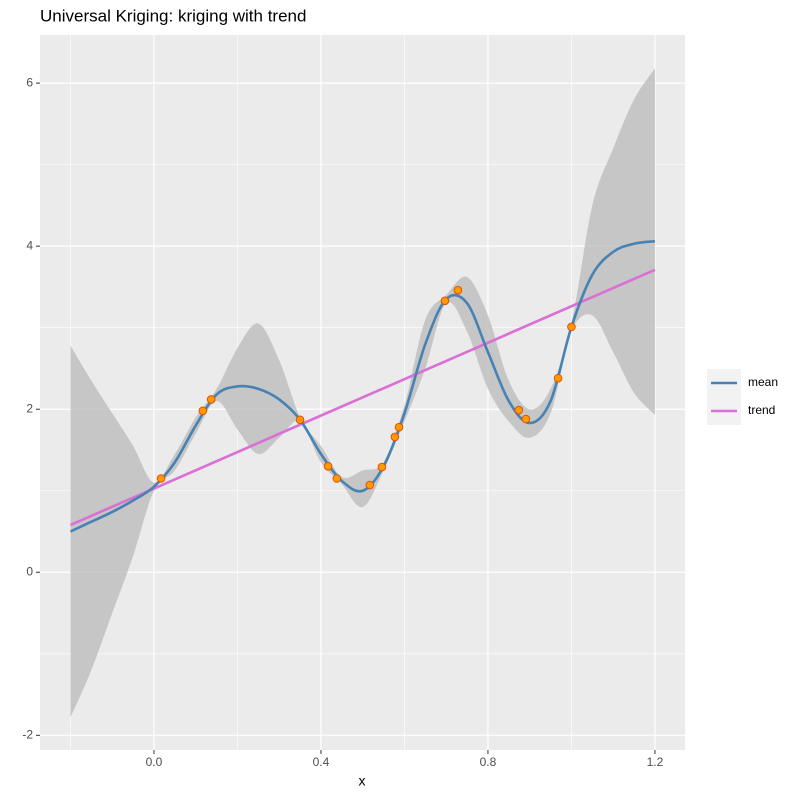 The width and height of the screenshot is (800, 800). What do you see at coordinates (29, 571) in the screenshot?
I see `y-tick-label: 0` at bounding box center [29, 571].